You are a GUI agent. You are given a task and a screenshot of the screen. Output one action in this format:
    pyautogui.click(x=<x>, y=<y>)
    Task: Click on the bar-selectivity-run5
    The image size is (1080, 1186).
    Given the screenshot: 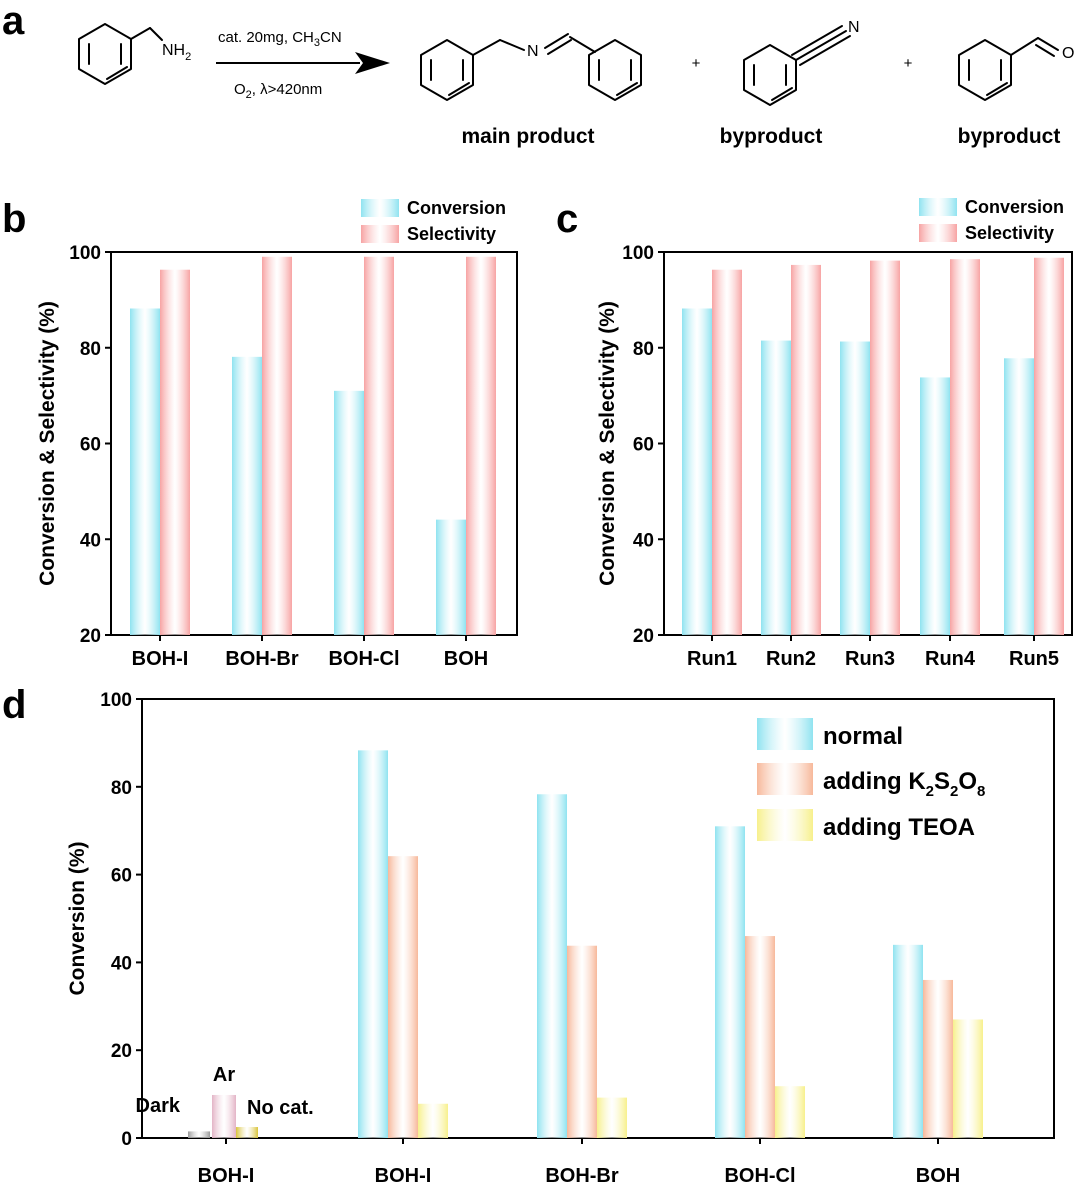 What is the action you would take?
    pyautogui.click(x=1049, y=446)
    